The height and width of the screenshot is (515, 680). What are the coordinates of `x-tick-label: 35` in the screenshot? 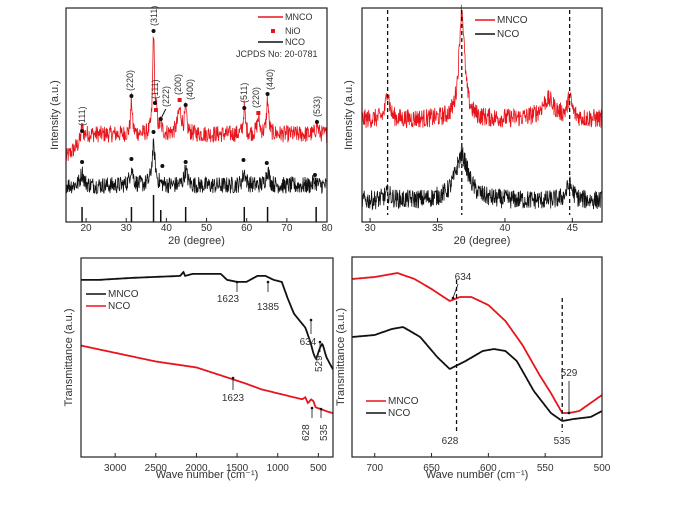 It's located at (438, 228).